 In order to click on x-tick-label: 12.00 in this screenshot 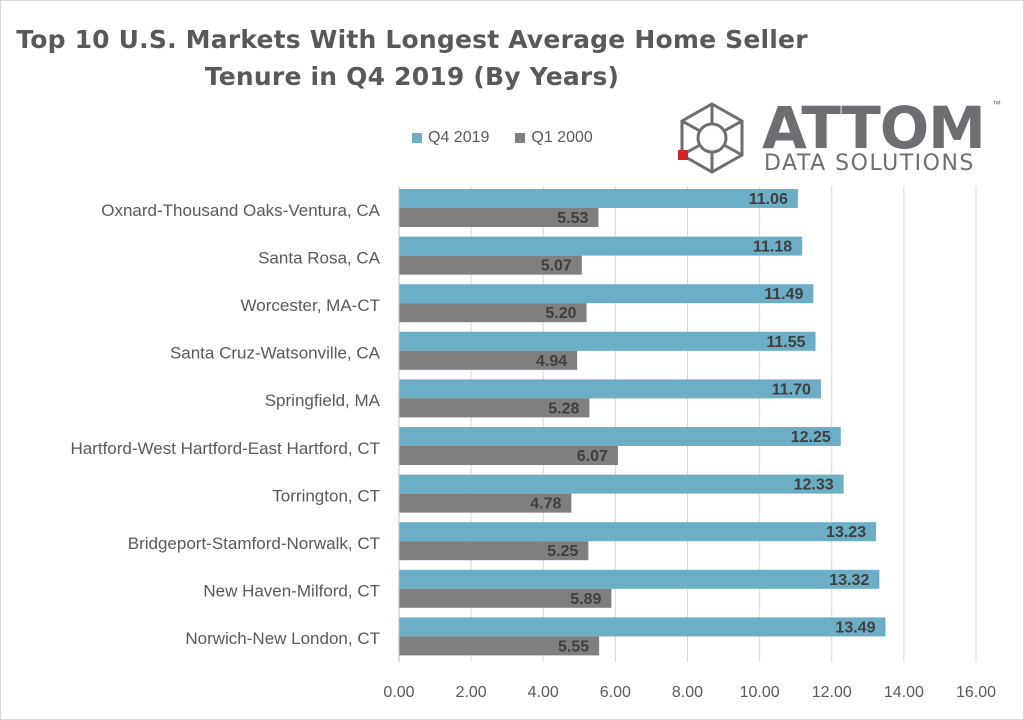, I will do `click(832, 692)`.